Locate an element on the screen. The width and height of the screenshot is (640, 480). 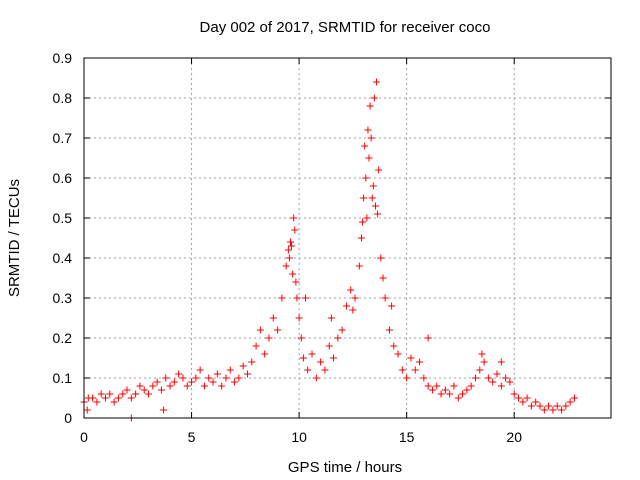
y-tick-labels: 0 0.1 0.2 0.3 0.4 0.5 0.6 0.7 0.8 0.9 is located at coordinates (63, 238).